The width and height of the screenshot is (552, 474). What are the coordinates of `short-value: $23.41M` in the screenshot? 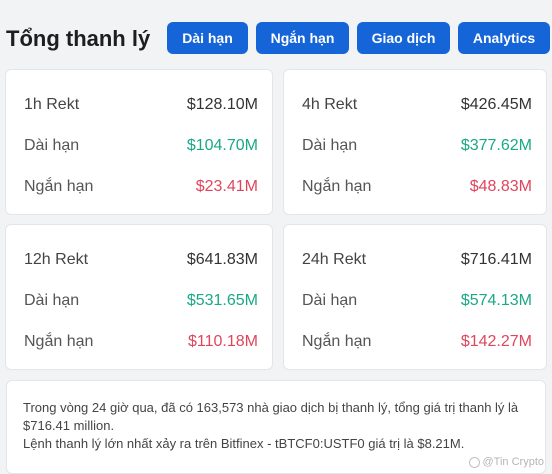 It's located at (226, 186).